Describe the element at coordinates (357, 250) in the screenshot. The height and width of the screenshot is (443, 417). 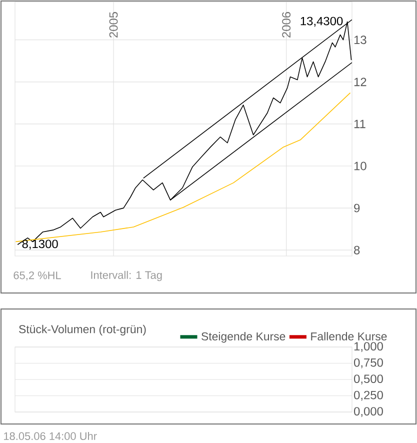
I see `y-tick-label: 8` at that location.